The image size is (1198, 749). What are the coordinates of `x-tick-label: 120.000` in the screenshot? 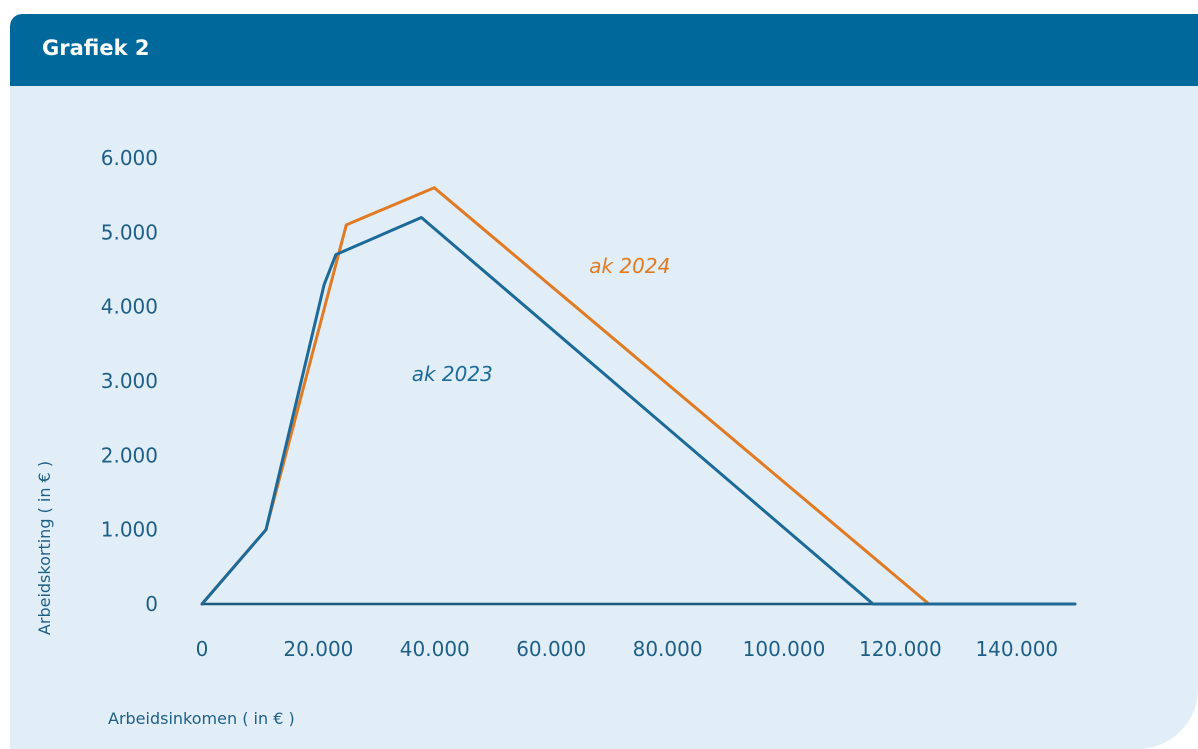 It's located at (900, 649).